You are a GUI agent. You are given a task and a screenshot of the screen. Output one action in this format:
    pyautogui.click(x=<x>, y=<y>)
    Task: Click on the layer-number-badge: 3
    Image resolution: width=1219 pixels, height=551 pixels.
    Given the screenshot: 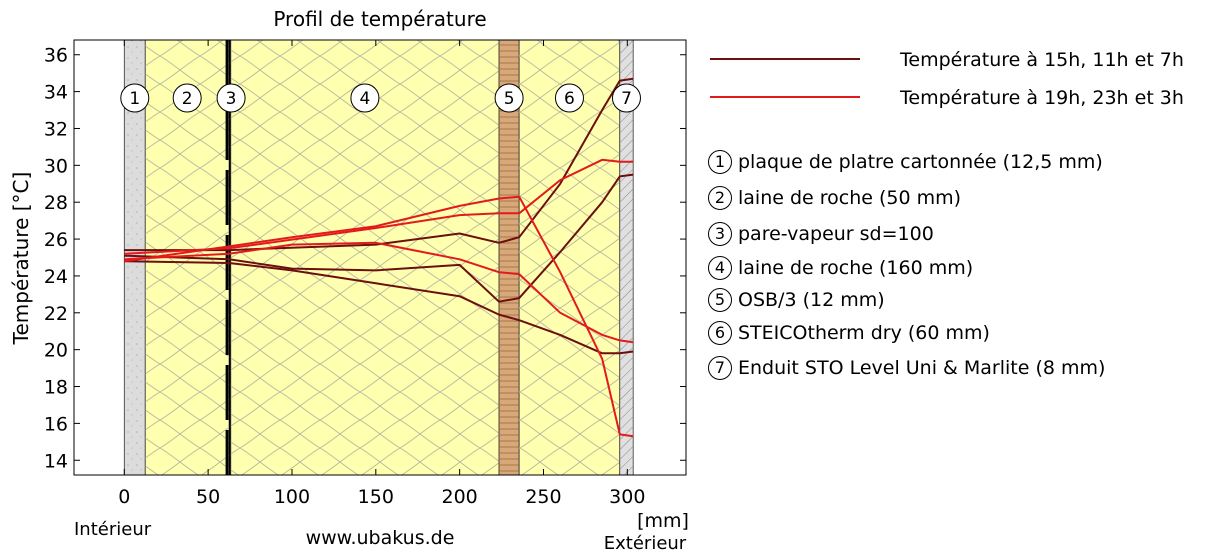 What is the action you would take?
    pyautogui.click(x=720, y=234)
    